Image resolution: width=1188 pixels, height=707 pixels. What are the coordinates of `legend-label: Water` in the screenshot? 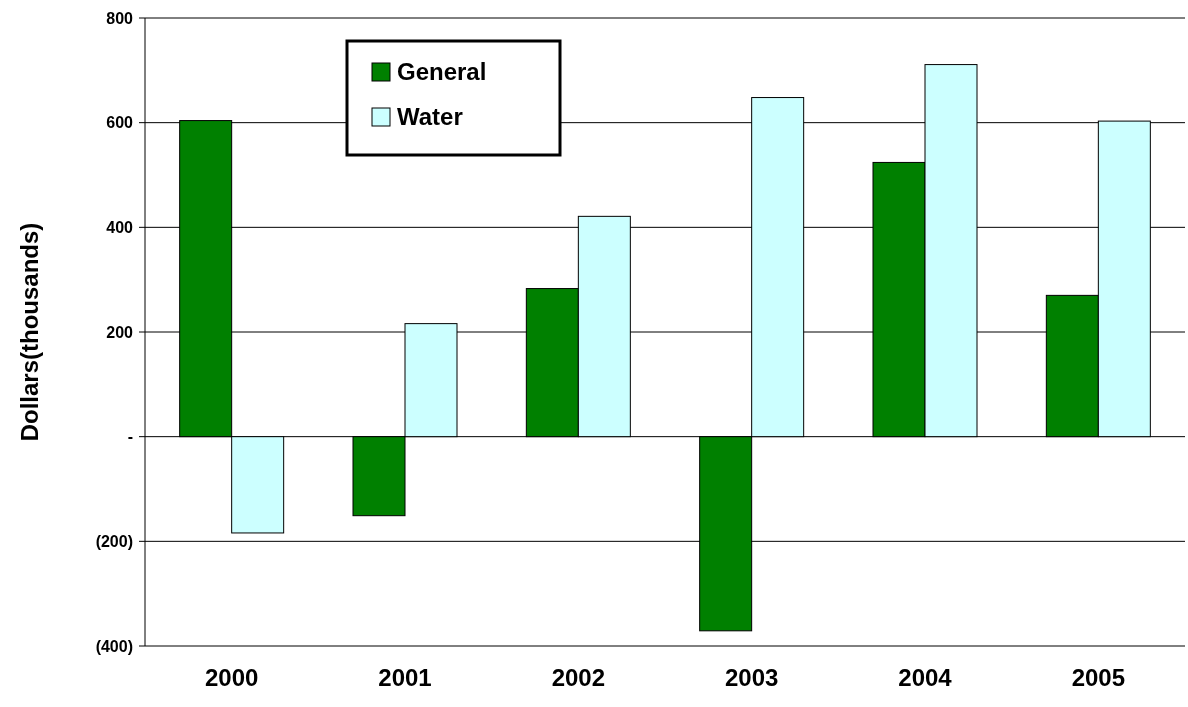 It's located at (430, 117).